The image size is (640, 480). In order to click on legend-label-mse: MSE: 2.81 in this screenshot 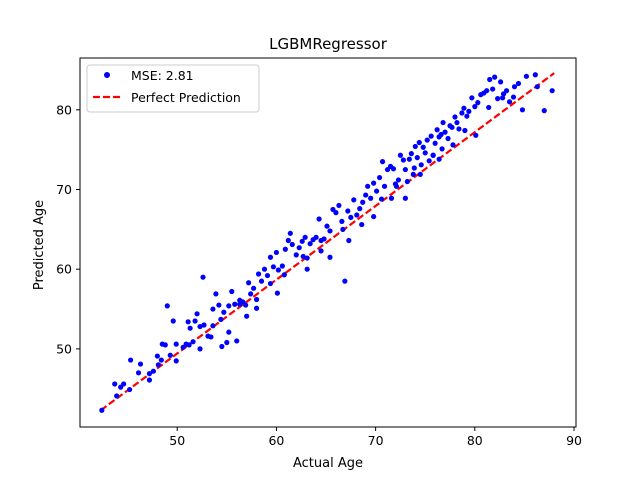, I will do `click(162, 75)`.